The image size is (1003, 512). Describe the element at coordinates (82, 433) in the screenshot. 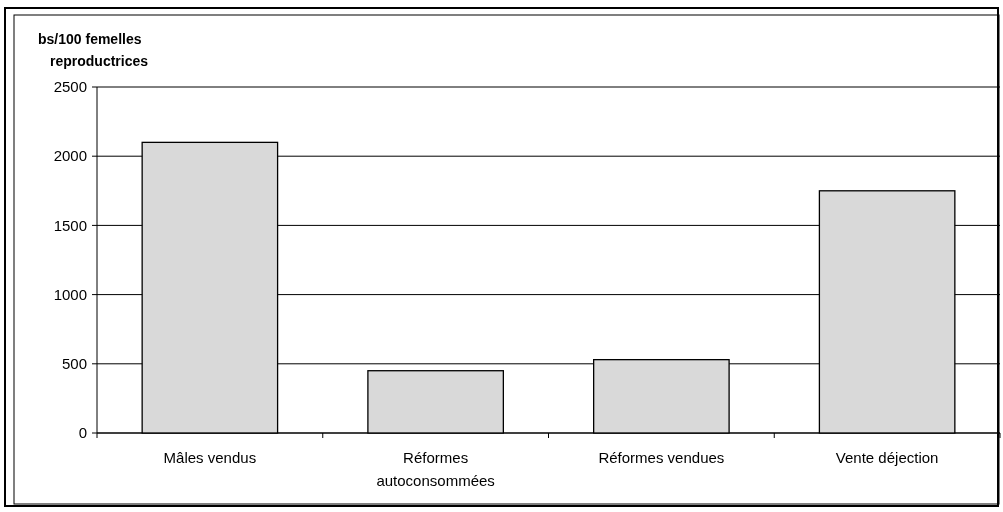

I see `y-tick-label: 0` at that location.